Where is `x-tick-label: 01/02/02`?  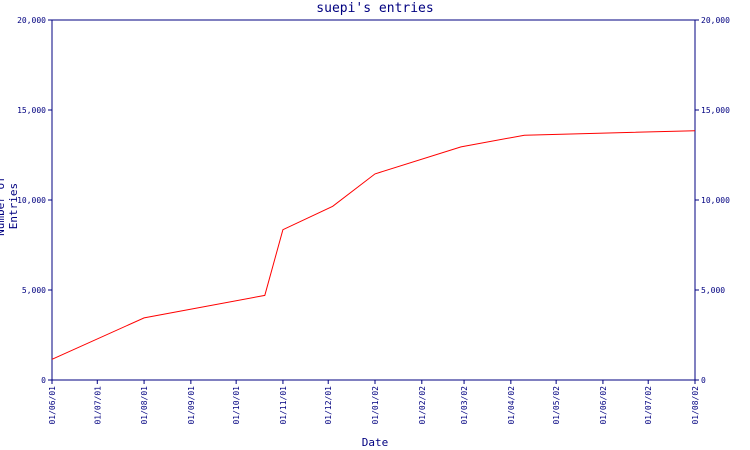 x-tick-label: 01/02/02 is located at coordinates (422, 405).